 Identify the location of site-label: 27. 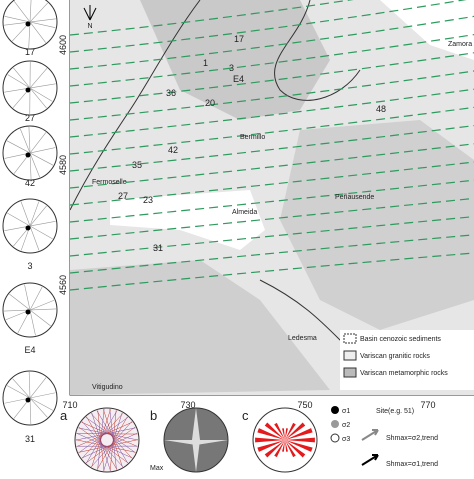
(123, 196).